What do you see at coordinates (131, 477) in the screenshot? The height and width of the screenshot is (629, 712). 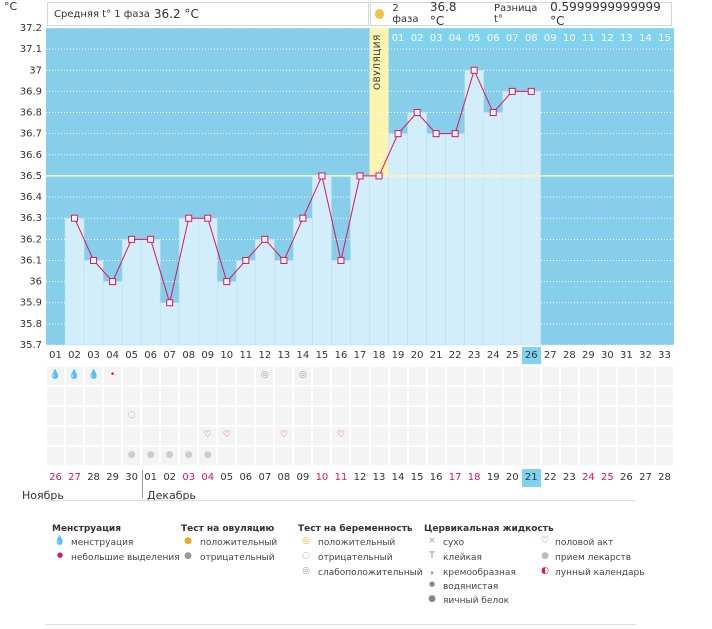 I see `calendar-date: 30` at bounding box center [131, 477].